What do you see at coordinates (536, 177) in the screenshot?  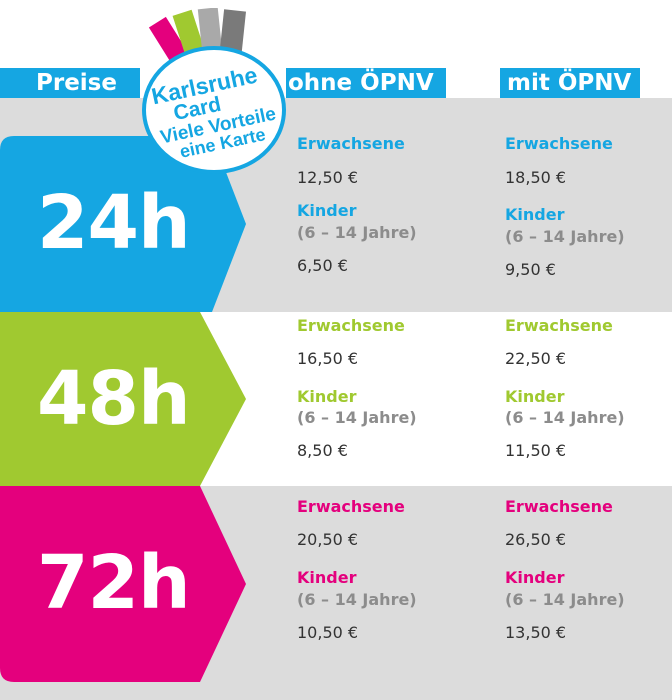 I see `row-24h-mit-adult-price: 18,50 €` at bounding box center [536, 177].